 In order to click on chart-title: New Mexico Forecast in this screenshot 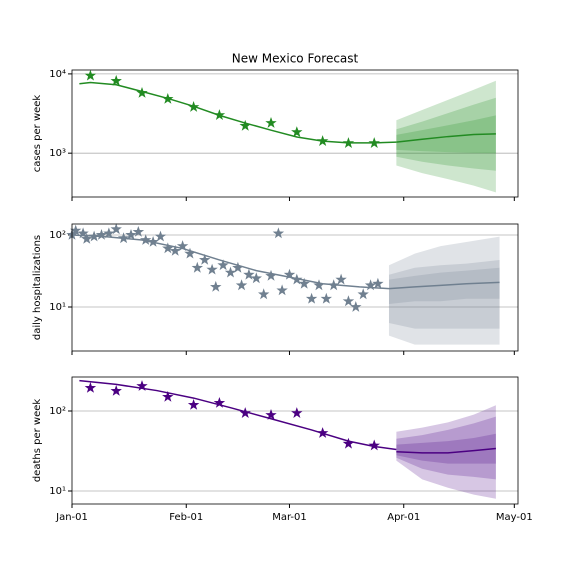, I will do `click(295, 59)`.